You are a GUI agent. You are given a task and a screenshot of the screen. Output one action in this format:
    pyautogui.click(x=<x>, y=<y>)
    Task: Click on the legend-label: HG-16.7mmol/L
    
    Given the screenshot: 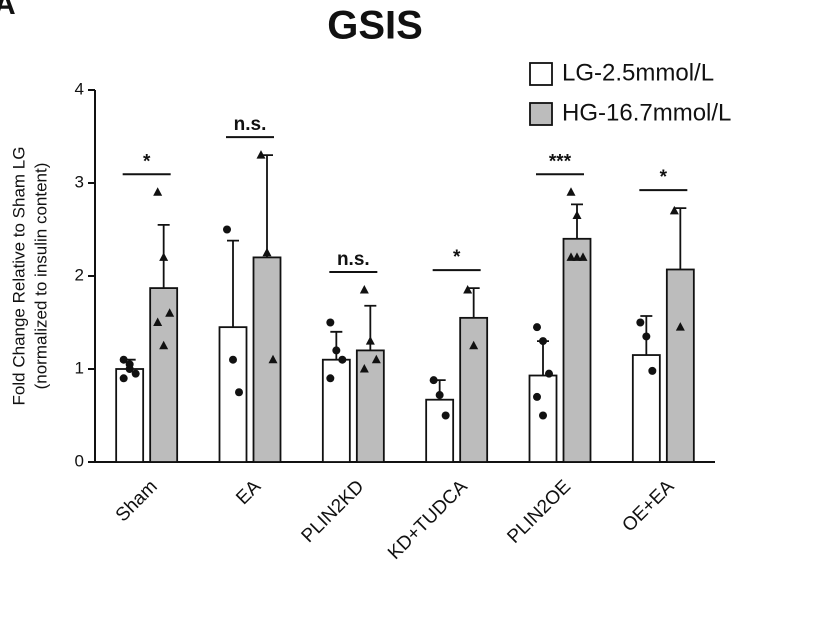 What is the action you would take?
    pyautogui.click(x=646, y=112)
    